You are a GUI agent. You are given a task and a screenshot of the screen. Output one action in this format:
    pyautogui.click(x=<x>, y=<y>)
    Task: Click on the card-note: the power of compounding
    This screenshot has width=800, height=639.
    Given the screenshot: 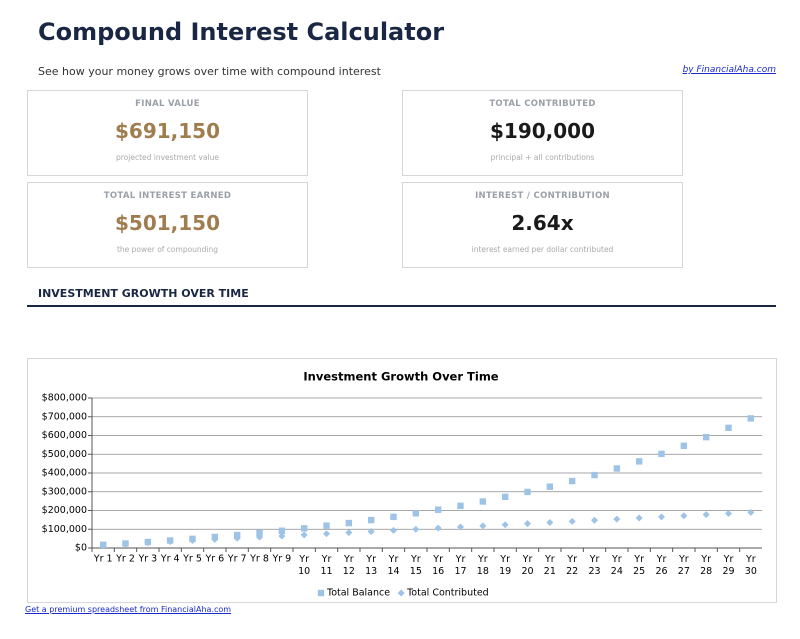 What is the action you would take?
    pyautogui.click(x=167, y=249)
    